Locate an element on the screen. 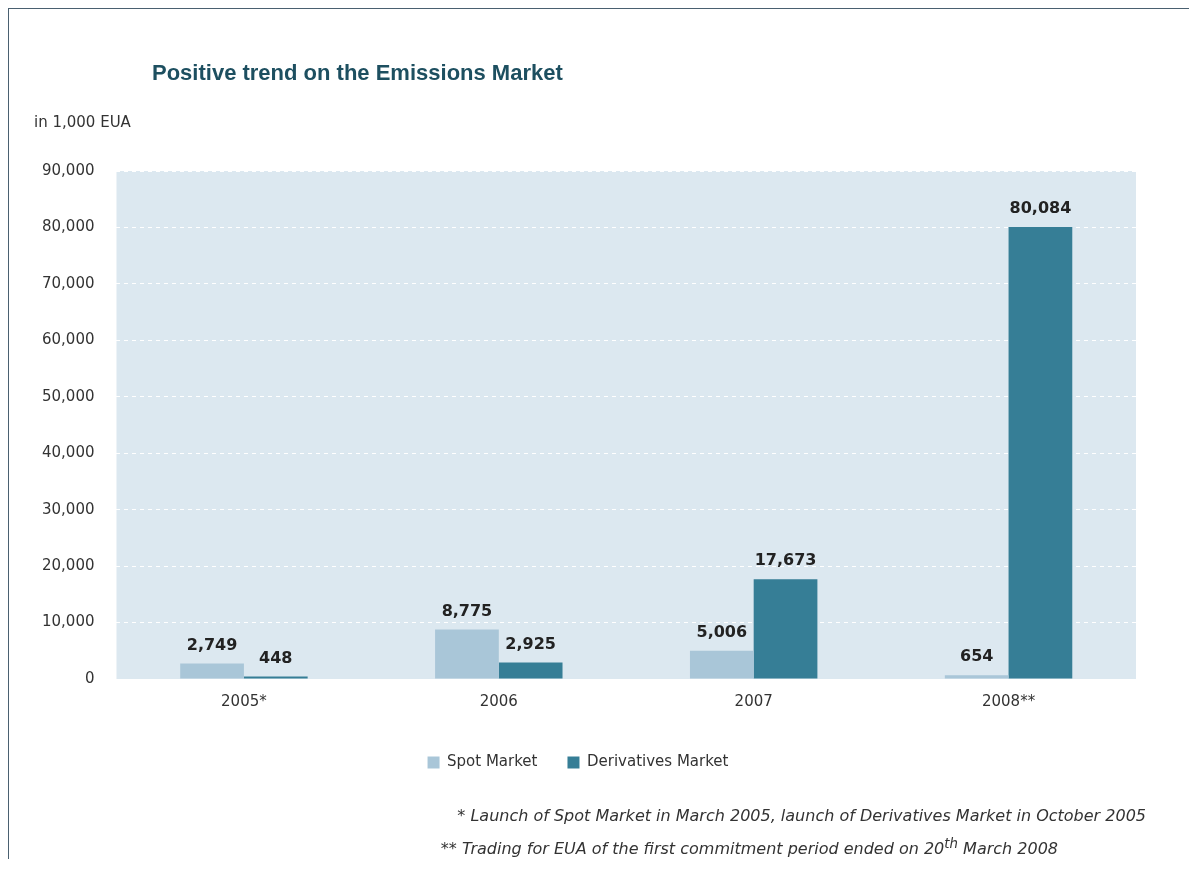  y-tick-label: 60,000 is located at coordinates (68, 339).